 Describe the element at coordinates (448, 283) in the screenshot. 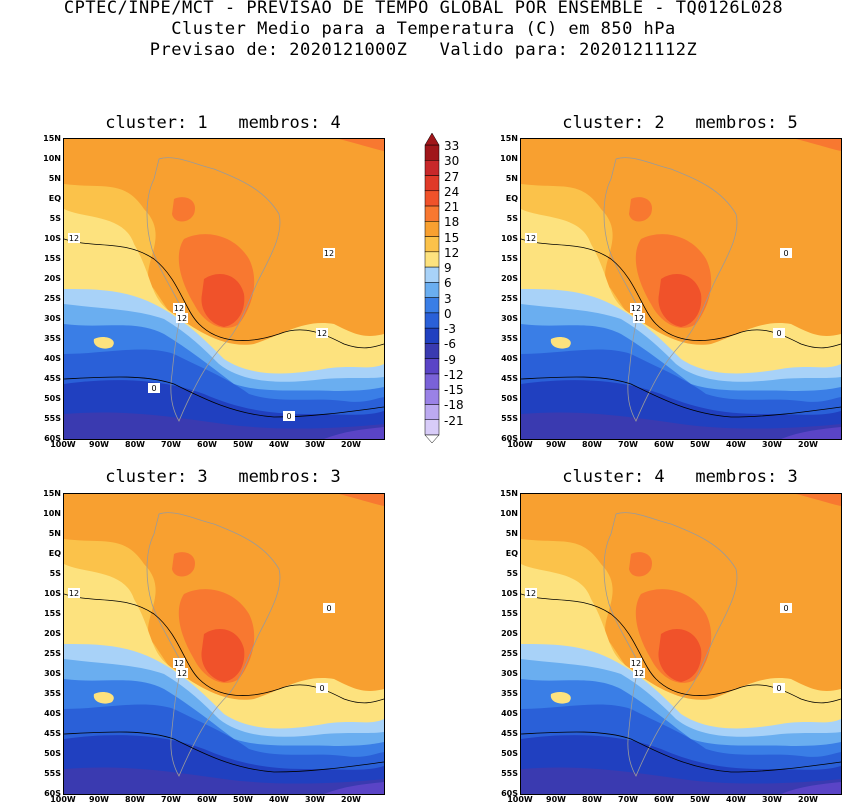

I see `colorbar-tick-label: 6` at that location.